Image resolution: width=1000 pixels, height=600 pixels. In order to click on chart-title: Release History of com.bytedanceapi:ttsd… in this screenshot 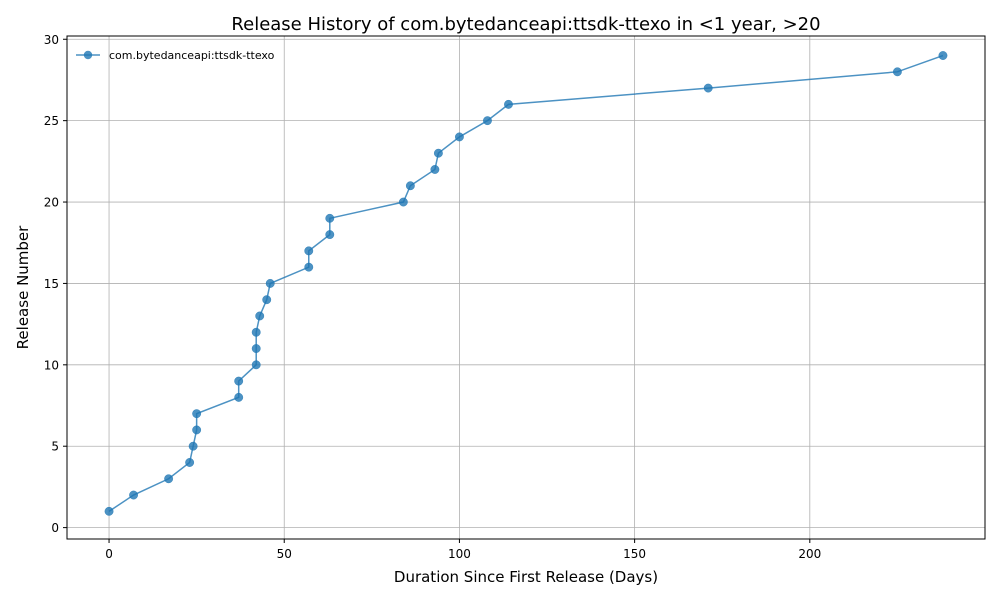, I will do `click(525, 24)`.